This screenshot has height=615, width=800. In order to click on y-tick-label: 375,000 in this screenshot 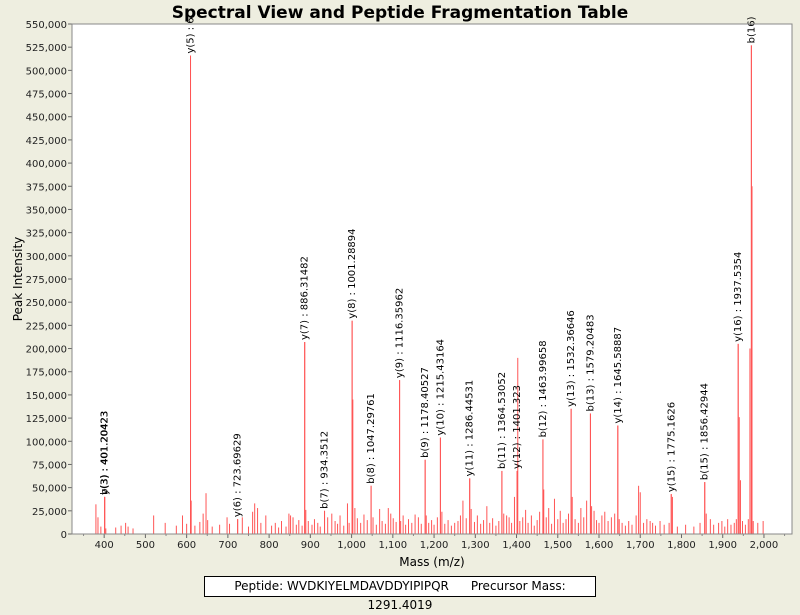, I will do `click(46, 187)`.